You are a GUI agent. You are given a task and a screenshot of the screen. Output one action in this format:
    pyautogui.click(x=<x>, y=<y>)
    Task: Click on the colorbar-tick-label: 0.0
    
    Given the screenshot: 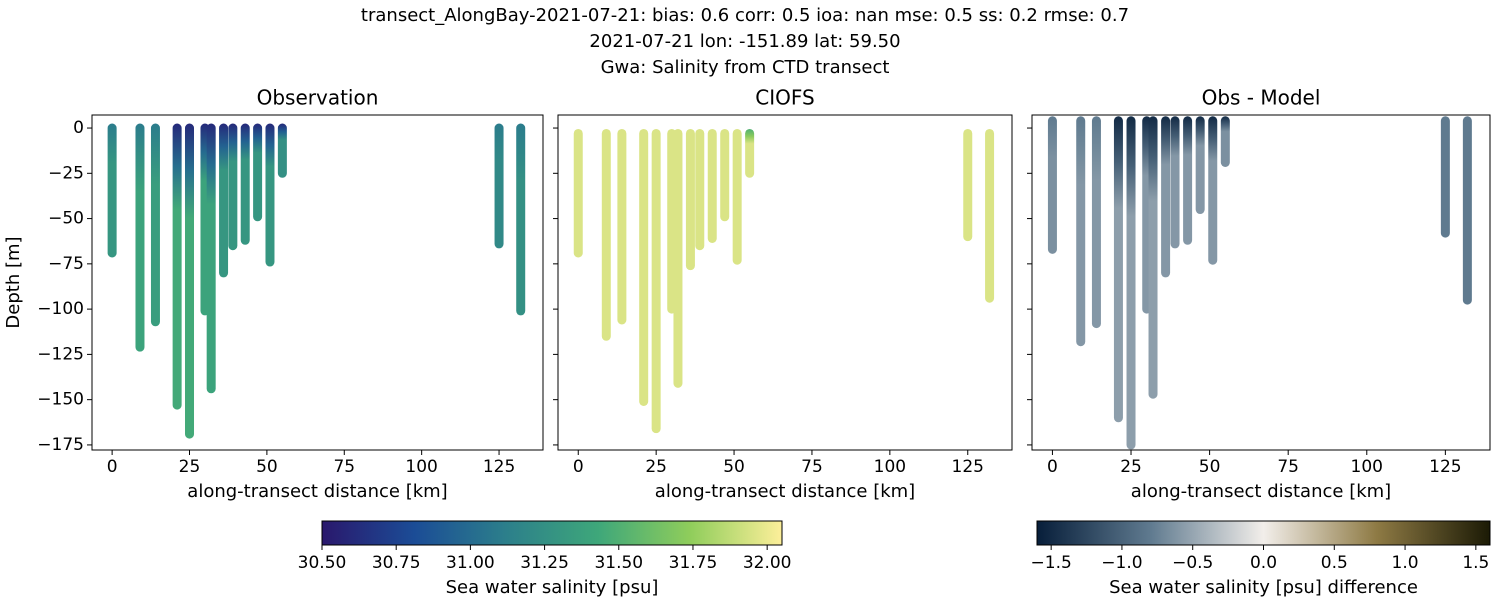 What is the action you would take?
    pyautogui.click(x=1263, y=563)
    